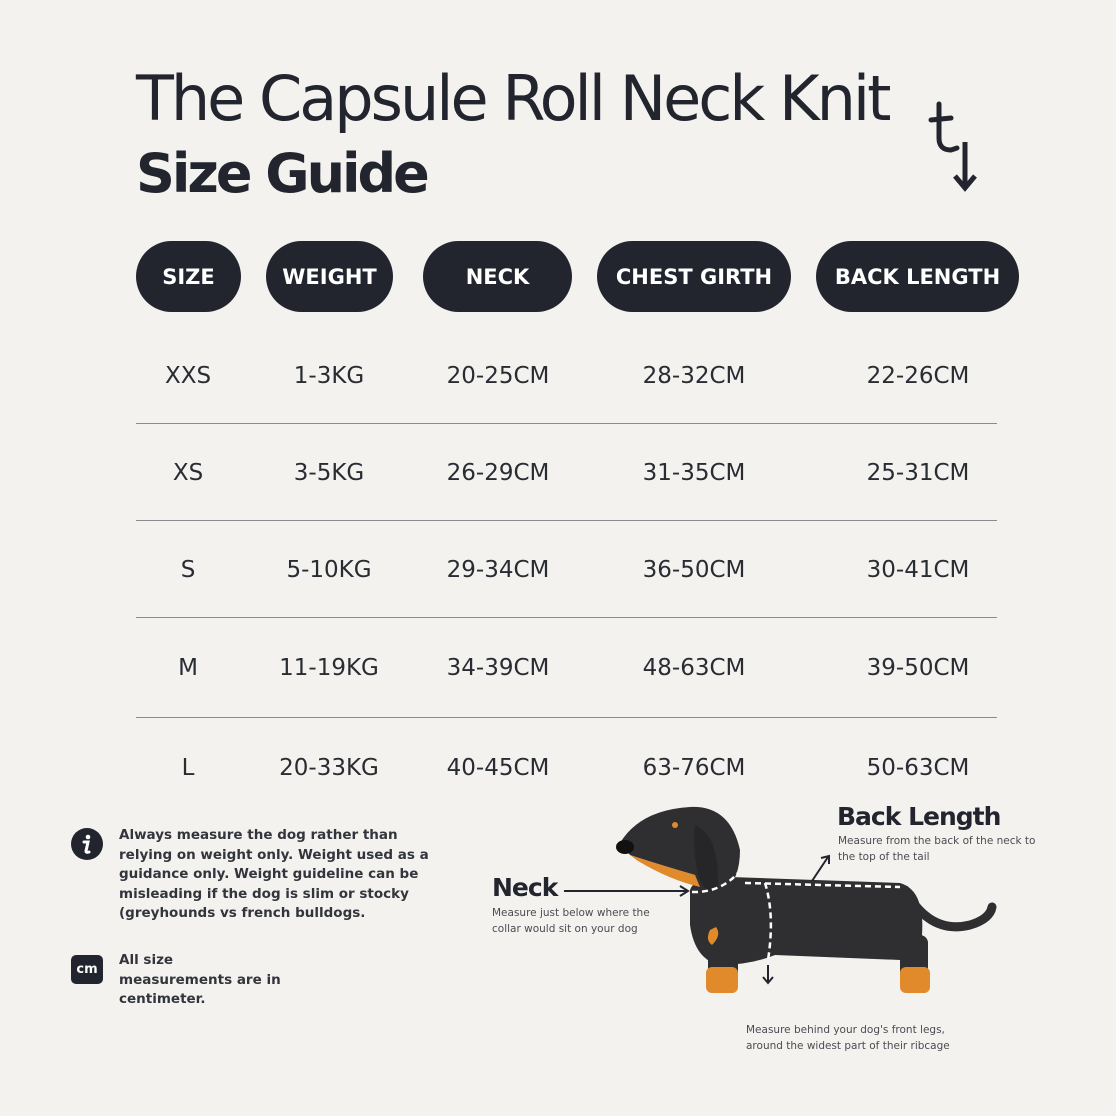  Describe the element at coordinates (188, 570) in the screenshot. I see `table-cell: S` at that location.